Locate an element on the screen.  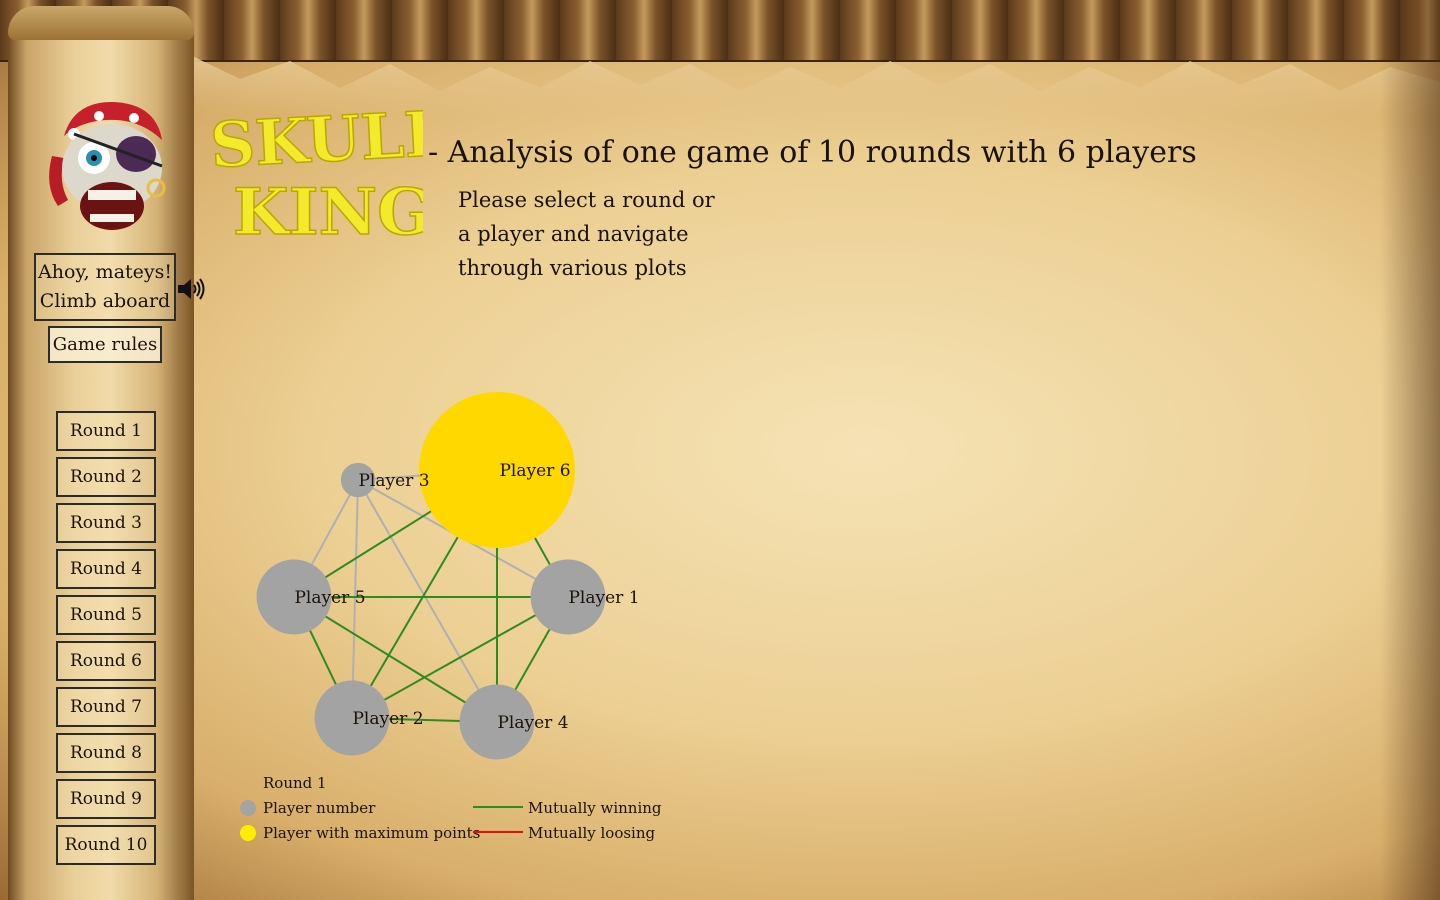
legend-loosing: Mutually loosing is located at coordinates (592, 833).